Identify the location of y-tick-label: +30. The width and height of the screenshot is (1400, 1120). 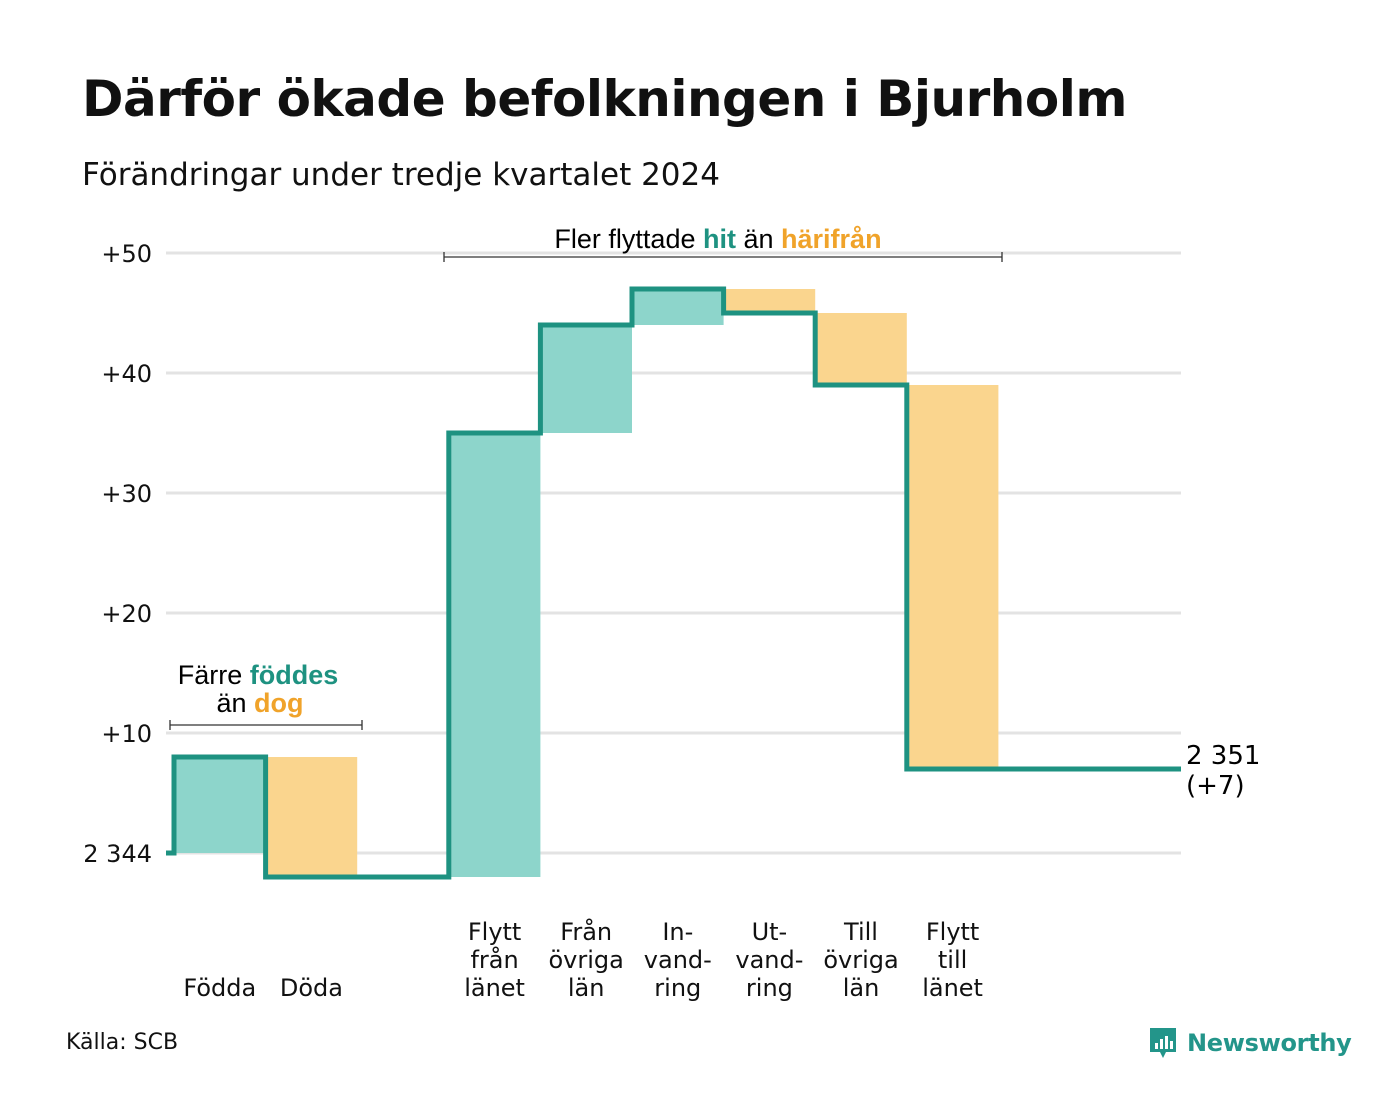
(126, 494).